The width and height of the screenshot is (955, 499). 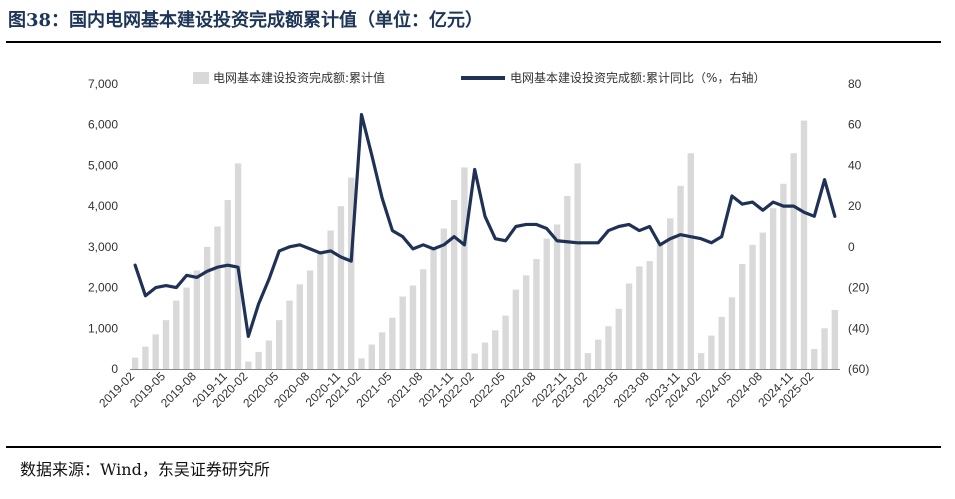 I want to click on left-tick-label: 5,000, so click(x=103, y=165).